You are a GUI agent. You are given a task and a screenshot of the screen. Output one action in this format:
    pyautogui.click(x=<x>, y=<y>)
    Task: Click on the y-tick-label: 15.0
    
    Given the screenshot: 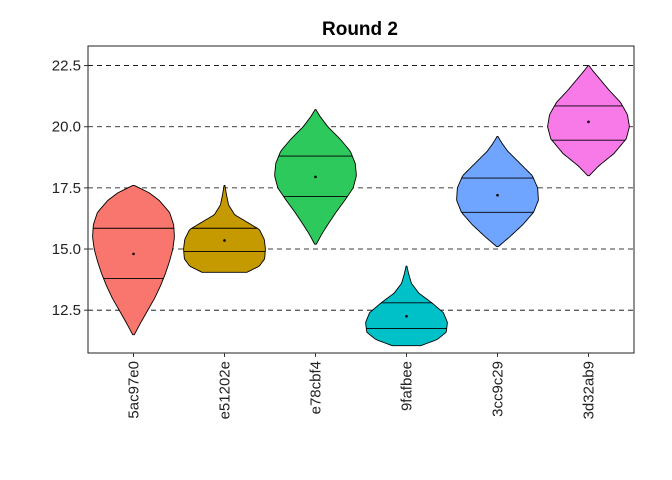 What is the action you would take?
    pyautogui.click(x=66, y=249)
    